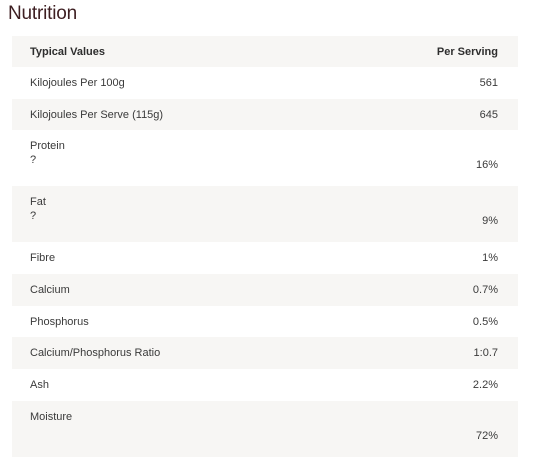  Describe the element at coordinates (265, 290) in the screenshot. I see `table-row-calcium: Calcium 0.7%` at that location.